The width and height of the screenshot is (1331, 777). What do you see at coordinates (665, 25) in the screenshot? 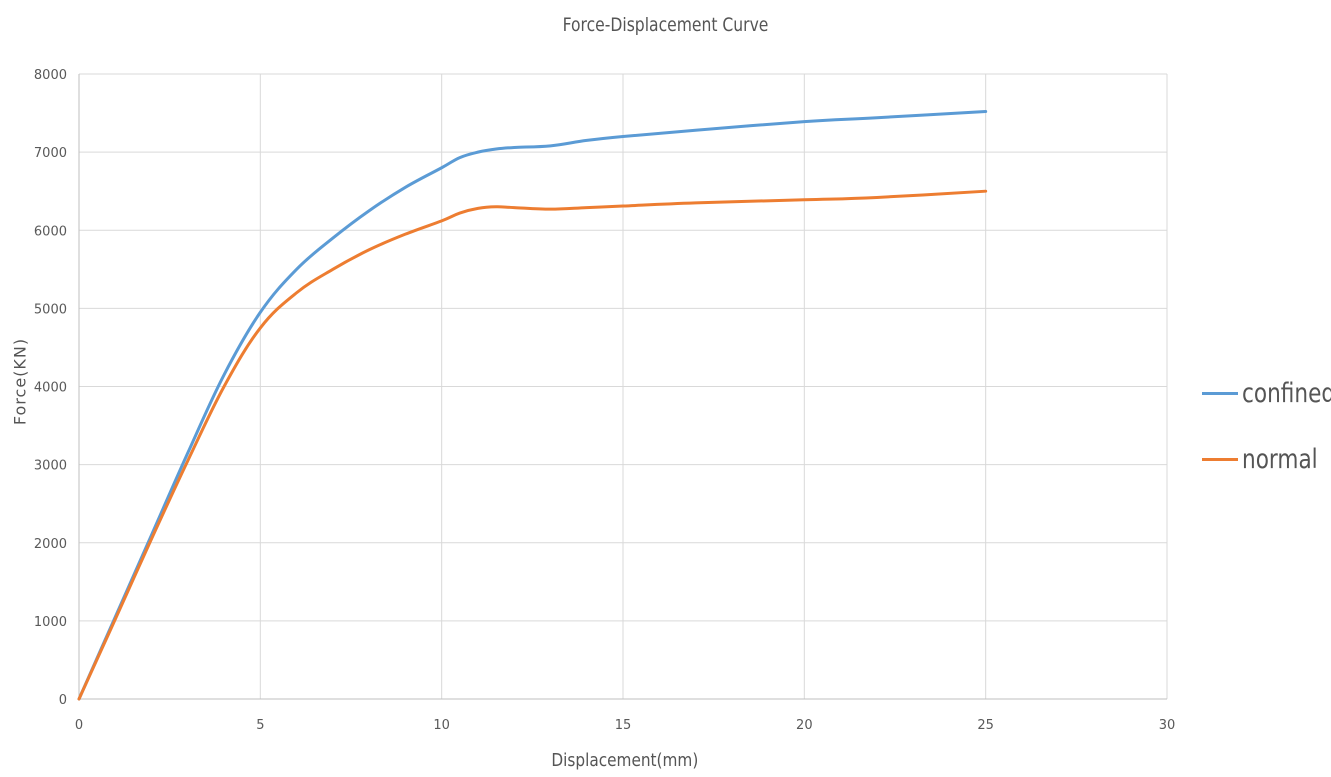
I see `chart-title: Force-Displacement Curve` at bounding box center [665, 25].